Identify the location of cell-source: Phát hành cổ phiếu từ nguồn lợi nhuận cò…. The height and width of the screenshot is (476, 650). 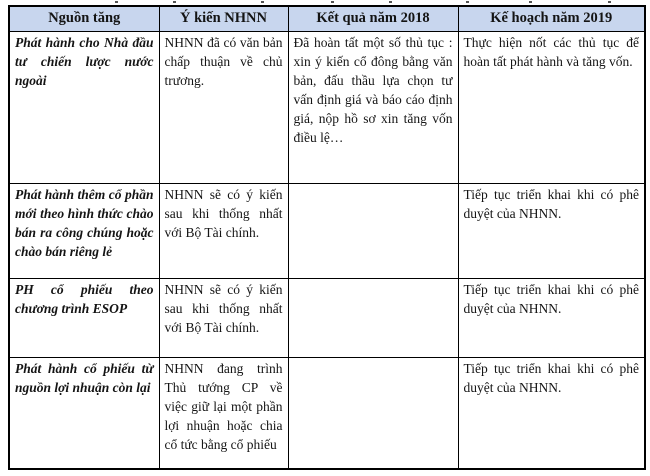
(84, 413).